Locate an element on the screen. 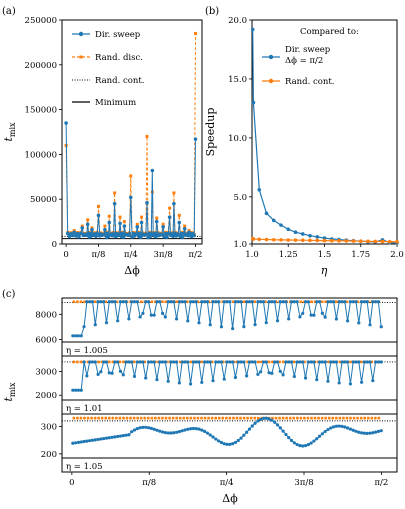  a-ytick-label: 0 is located at coordinates (54, 245).